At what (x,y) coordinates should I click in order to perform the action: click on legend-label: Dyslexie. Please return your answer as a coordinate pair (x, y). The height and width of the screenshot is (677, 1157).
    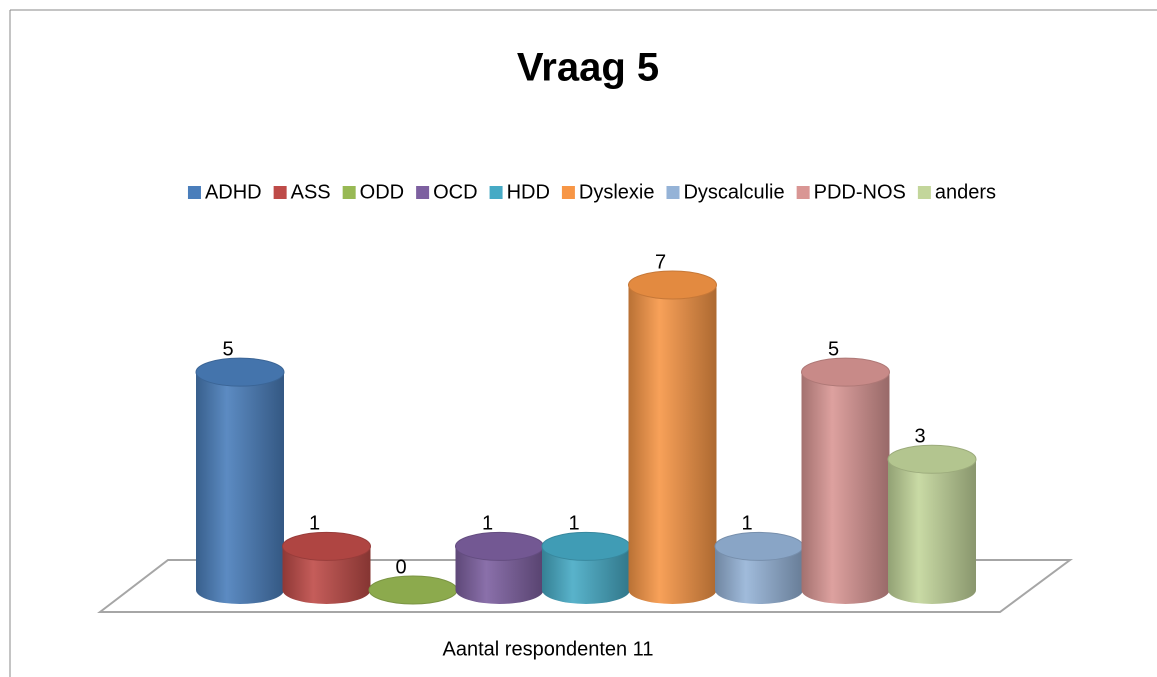
    Looking at the image, I should click on (617, 192).